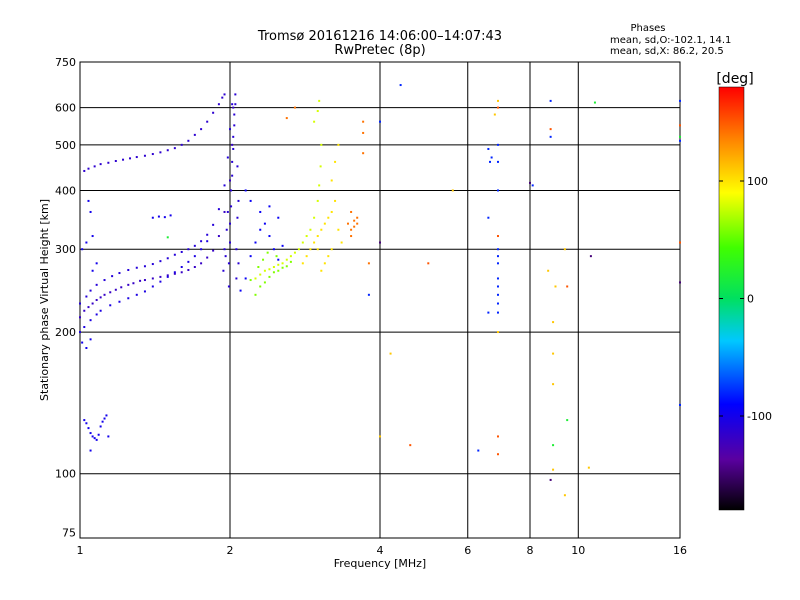 Image resolution: width=800 pixels, height=600 pixels. What do you see at coordinates (65, 249) in the screenshot?
I see `y-tick-label: 300` at bounding box center [65, 249].